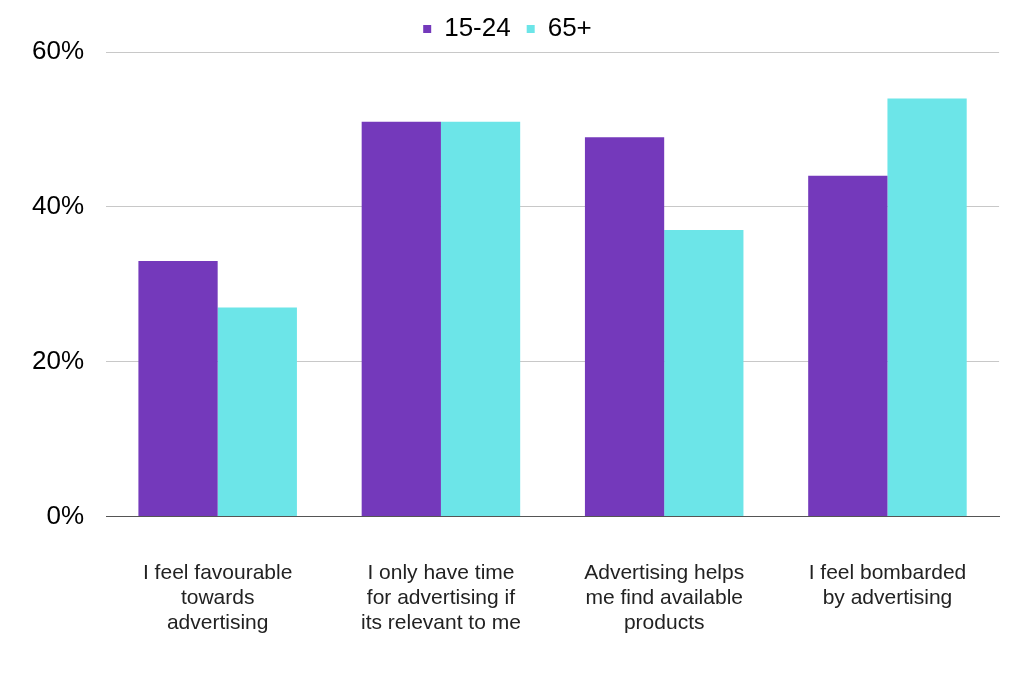 This screenshot has width=1011, height=680. I want to click on y-tick-label: 40%, so click(58, 204).